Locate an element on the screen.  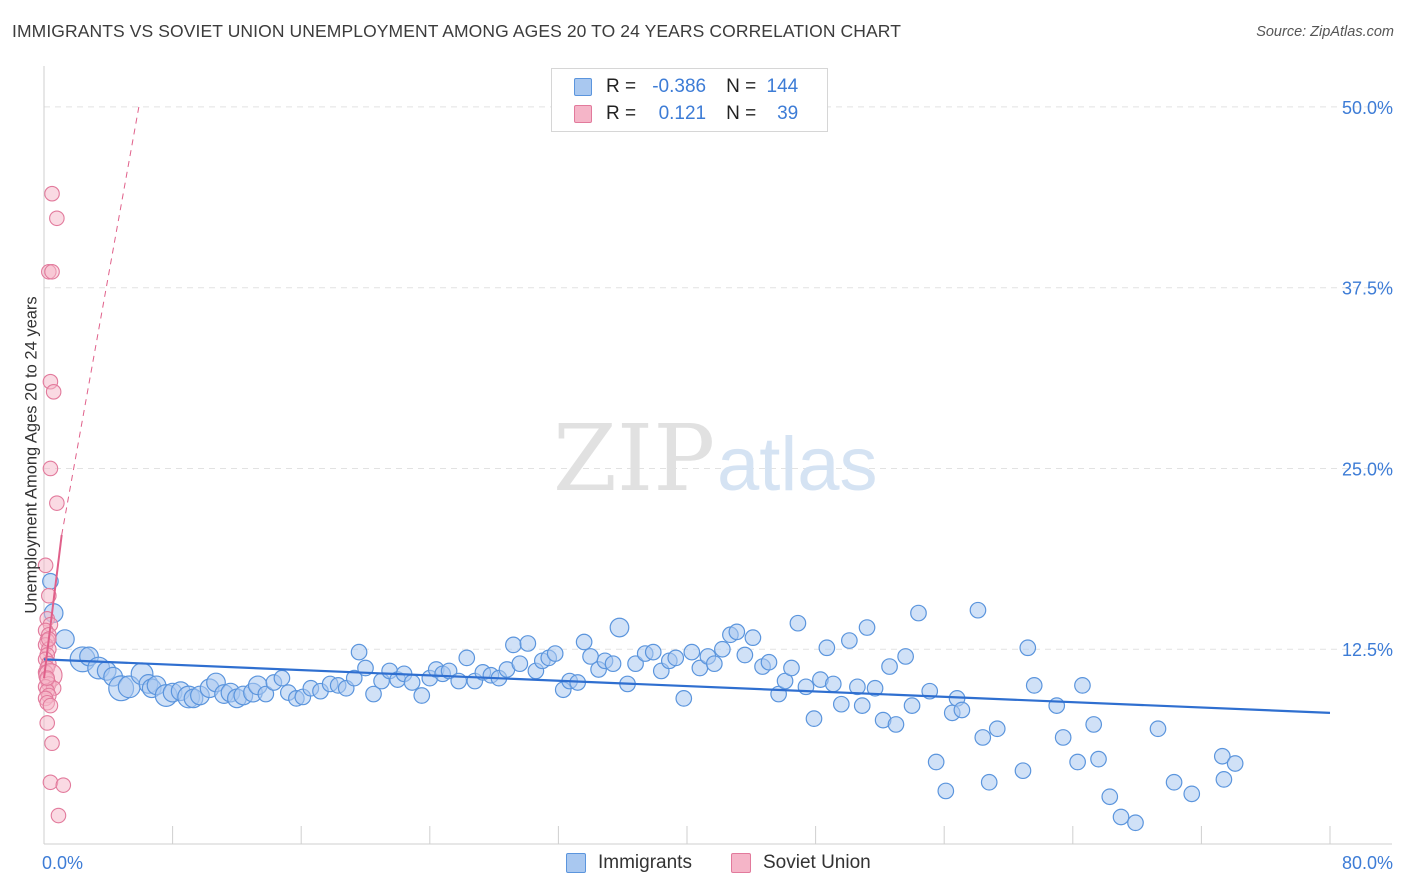
y-axis-label: Unemployment Among Ages 20 to 24 years is located at coordinates (31, 455).